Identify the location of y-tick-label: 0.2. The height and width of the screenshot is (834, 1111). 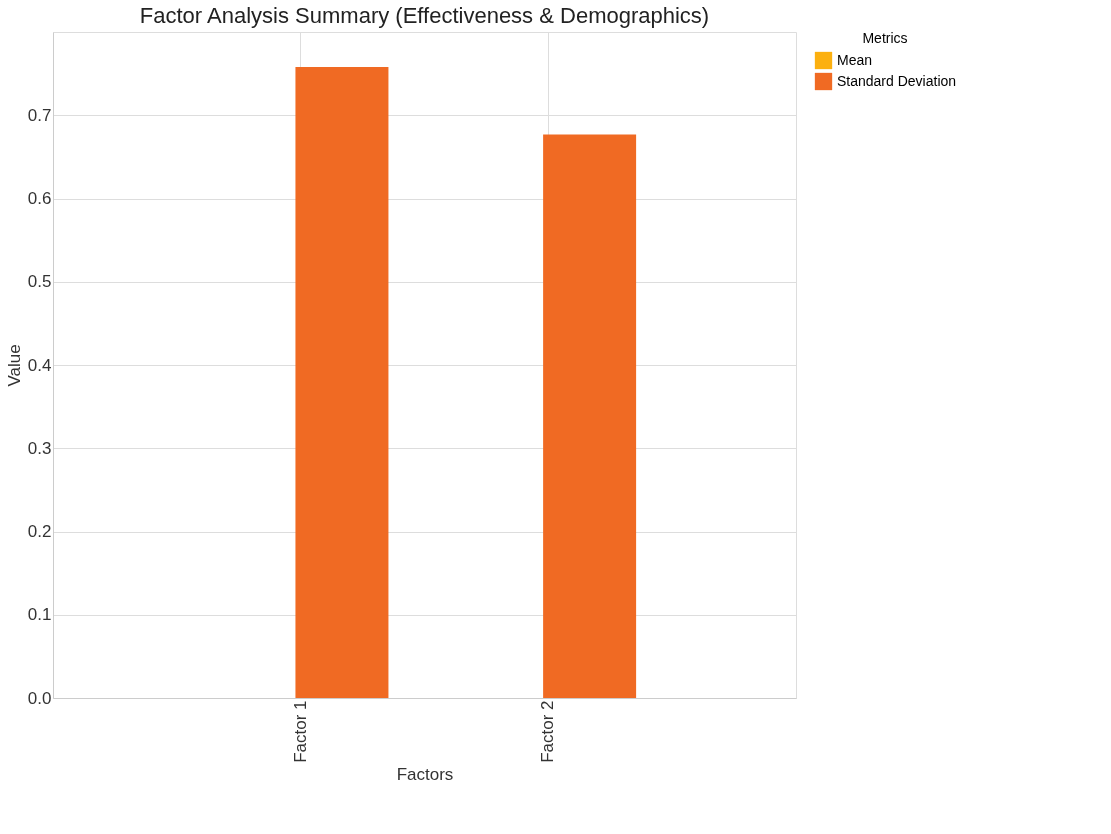
(39, 531).